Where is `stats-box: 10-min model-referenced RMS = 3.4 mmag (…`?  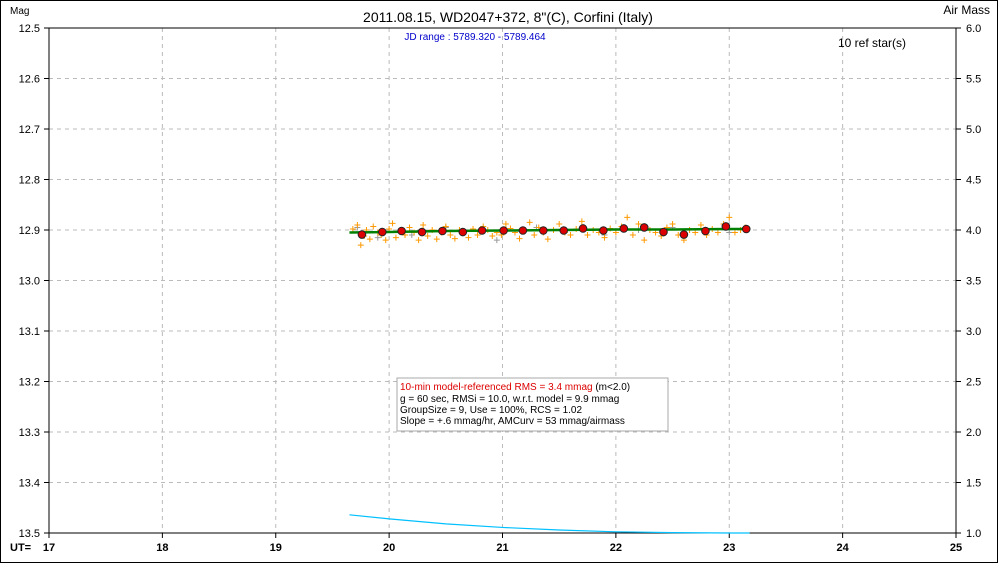
stats-box: 10-min model-referenced RMS = 3.4 mmag (… is located at coordinates (532, 404).